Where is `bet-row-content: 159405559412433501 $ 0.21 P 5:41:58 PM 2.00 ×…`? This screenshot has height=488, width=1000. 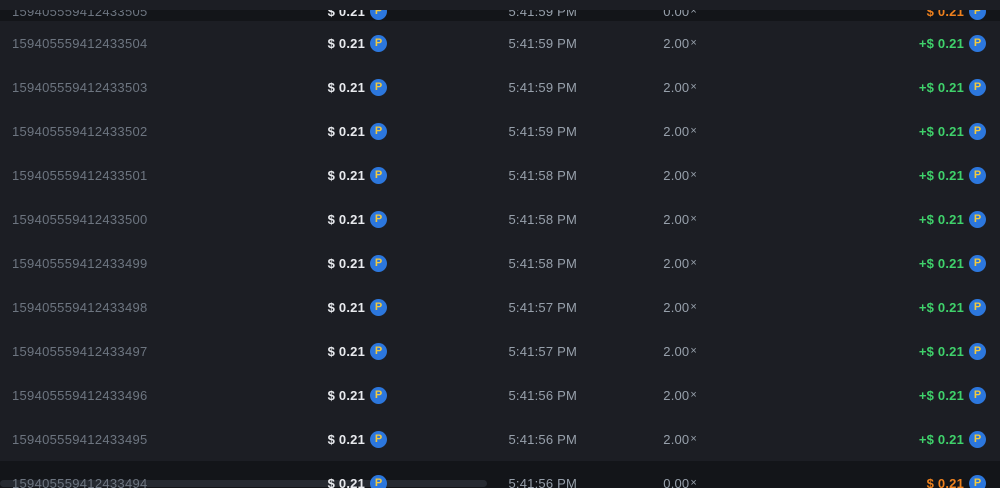
bet-row-content: 159405559412433501 $ 0.21 P 5:41:58 PM 2.00 ×… is located at coordinates (500, 175).